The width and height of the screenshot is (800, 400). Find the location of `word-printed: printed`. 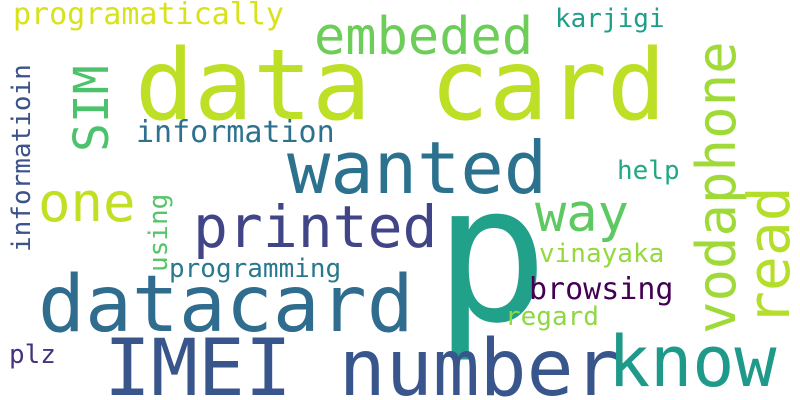

word-printed: printed is located at coordinates (315, 227).